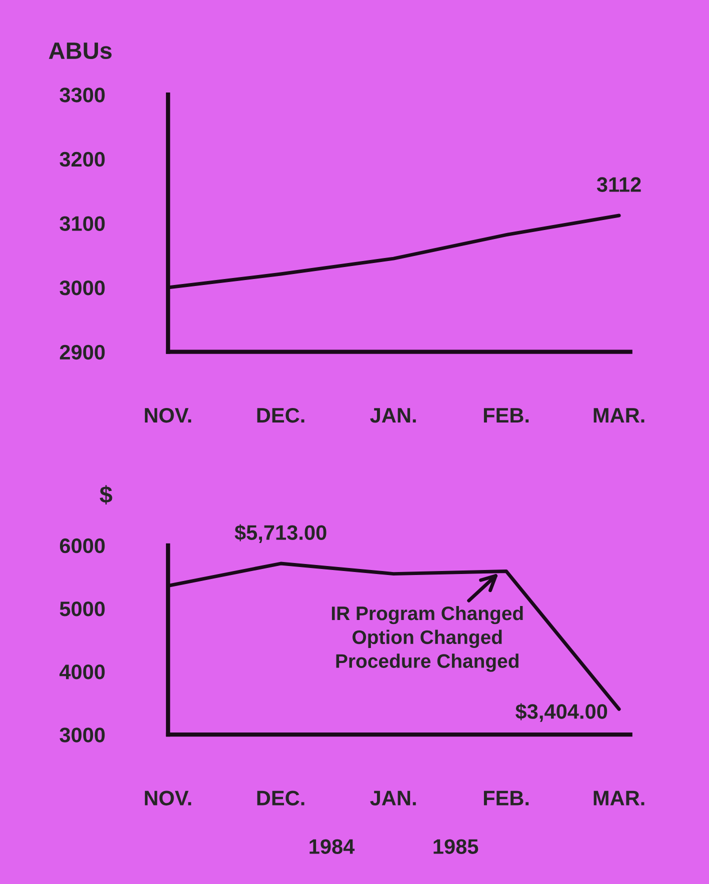 The width and height of the screenshot is (709, 884). What do you see at coordinates (82, 95) in the screenshot?
I see `y-tick-label: 3300` at bounding box center [82, 95].